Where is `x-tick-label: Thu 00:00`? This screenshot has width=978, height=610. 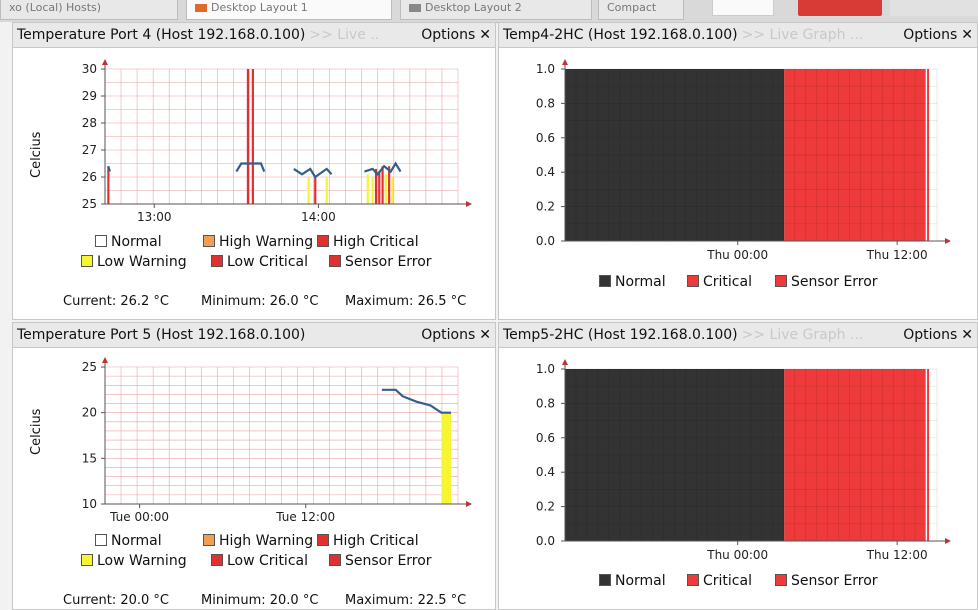 x-tick-label: Thu 00:00 is located at coordinates (737, 555).